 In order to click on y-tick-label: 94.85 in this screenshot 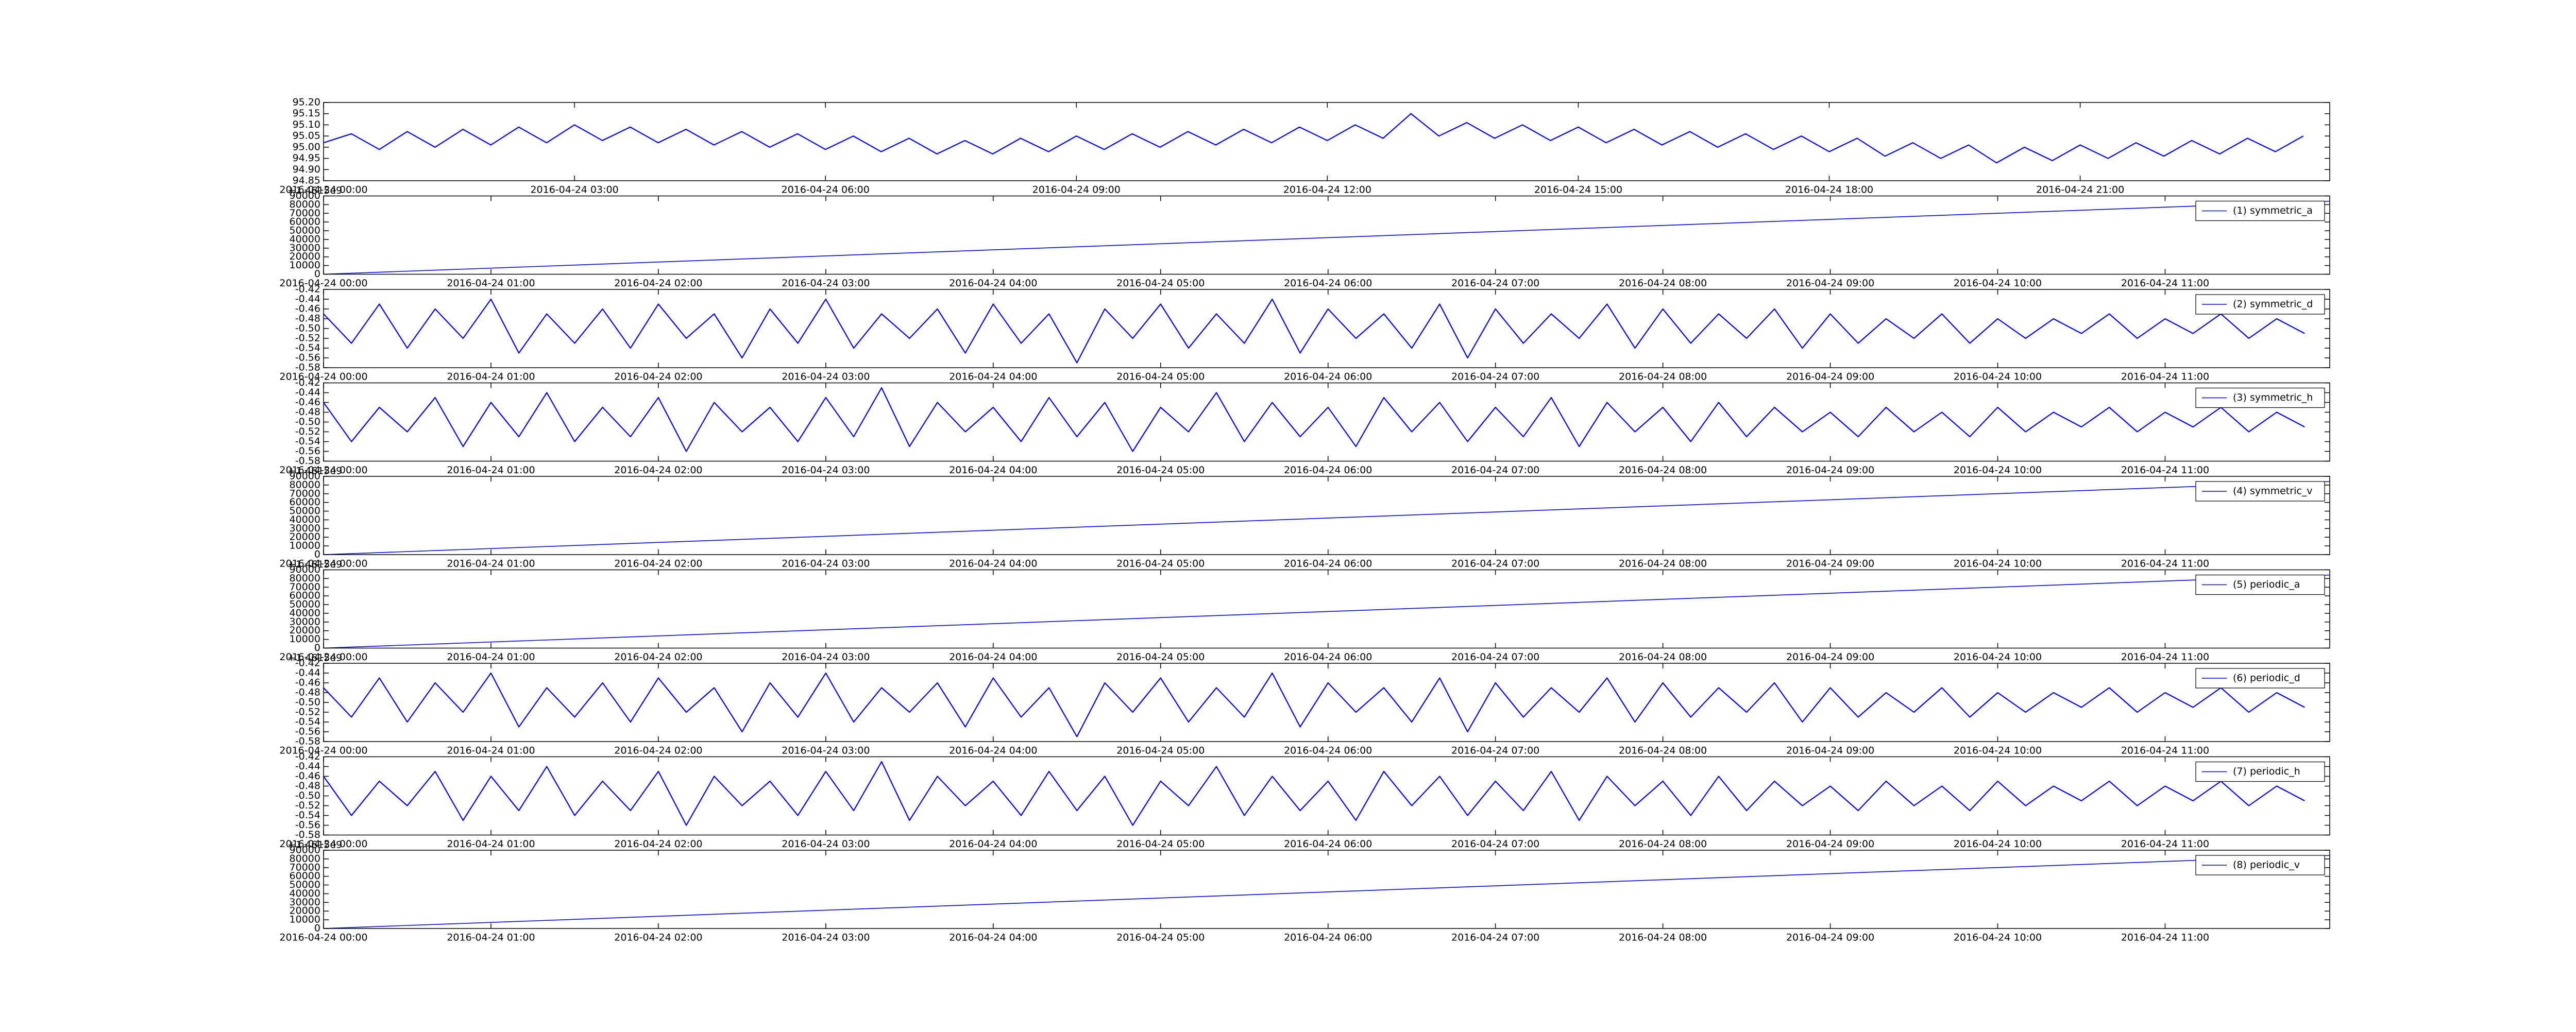, I will do `click(306, 180)`.